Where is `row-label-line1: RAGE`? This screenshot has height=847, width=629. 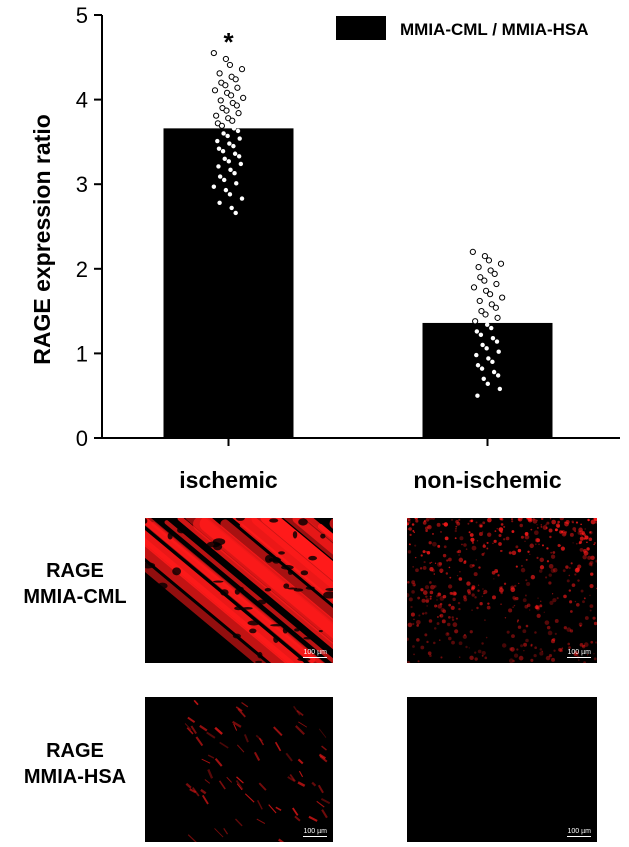
row-label-line1: RAGE is located at coordinates (75, 571).